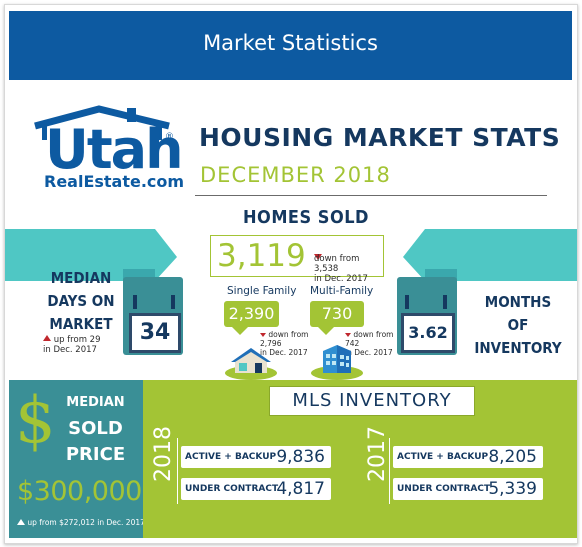 This screenshot has height=547, width=582. I want to click on homes-sold-value: 3,119, so click(261, 256).